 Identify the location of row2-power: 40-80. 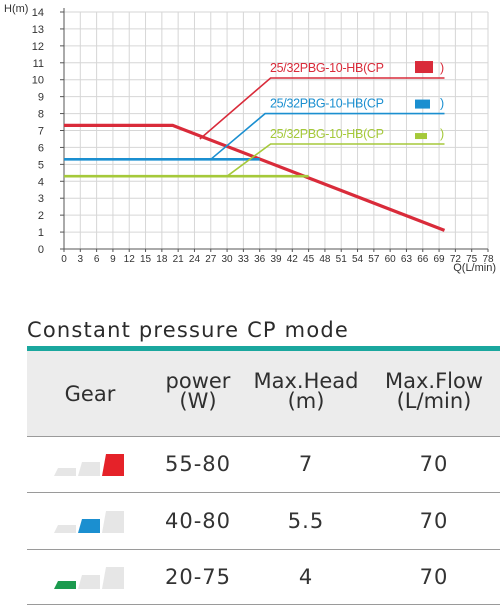
(198, 521).